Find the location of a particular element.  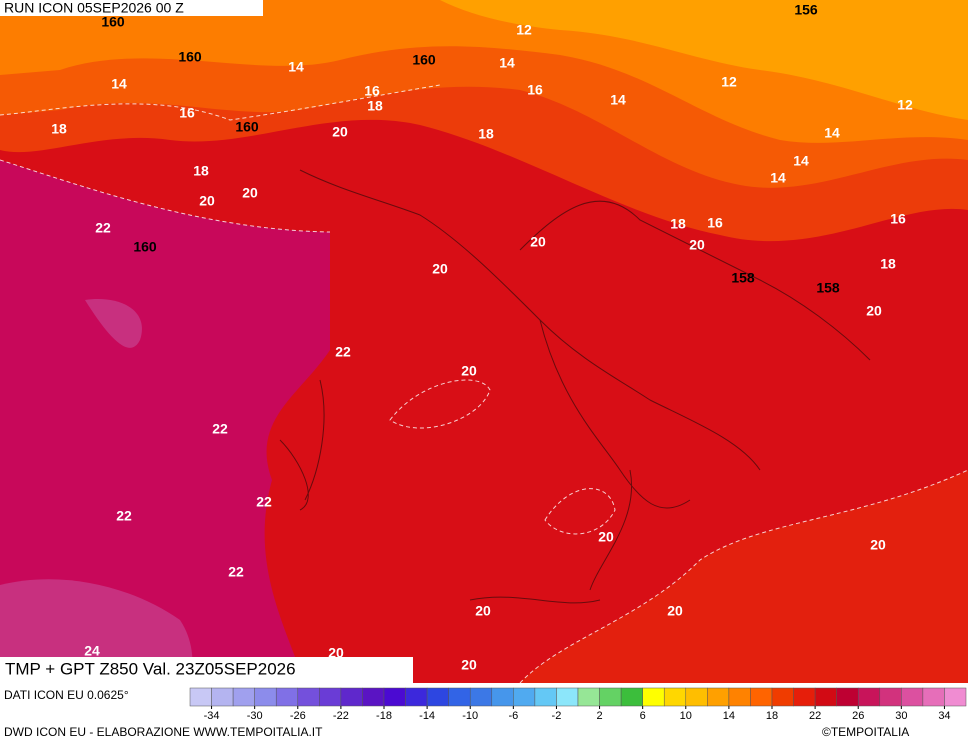

colorbar-tick-label: 2 is located at coordinates (599, 716).